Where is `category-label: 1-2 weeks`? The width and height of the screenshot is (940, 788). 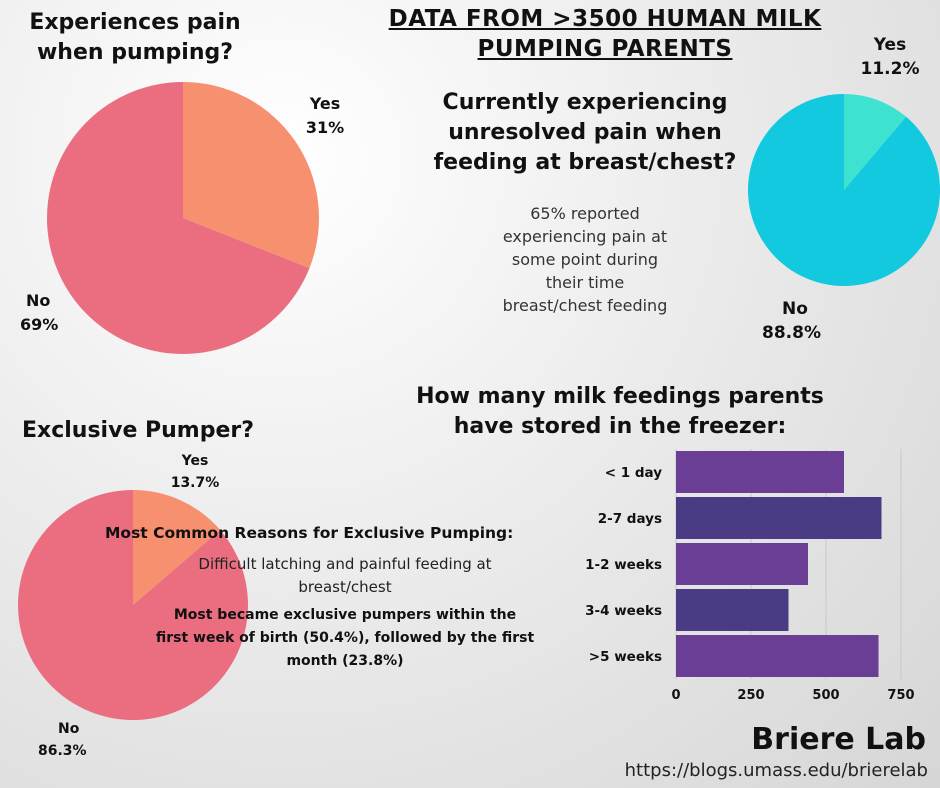
category-label: 1-2 weeks is located at coordinates (623, 565).